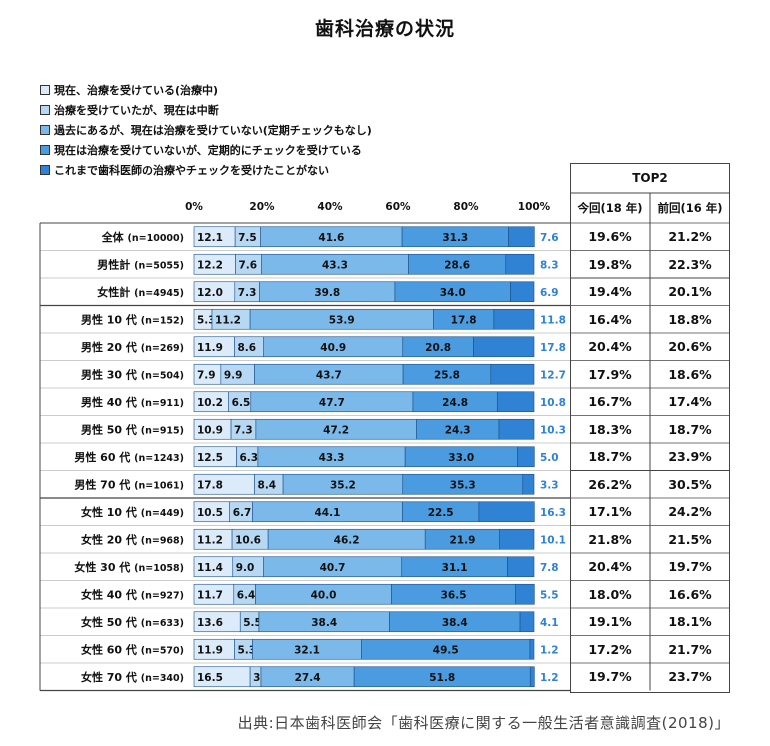  What do you see at coordinates (129, 567) in the screenshot?
I see `category-label: 女性 30 代 (n=1058)` at bounding box center [129, 567].